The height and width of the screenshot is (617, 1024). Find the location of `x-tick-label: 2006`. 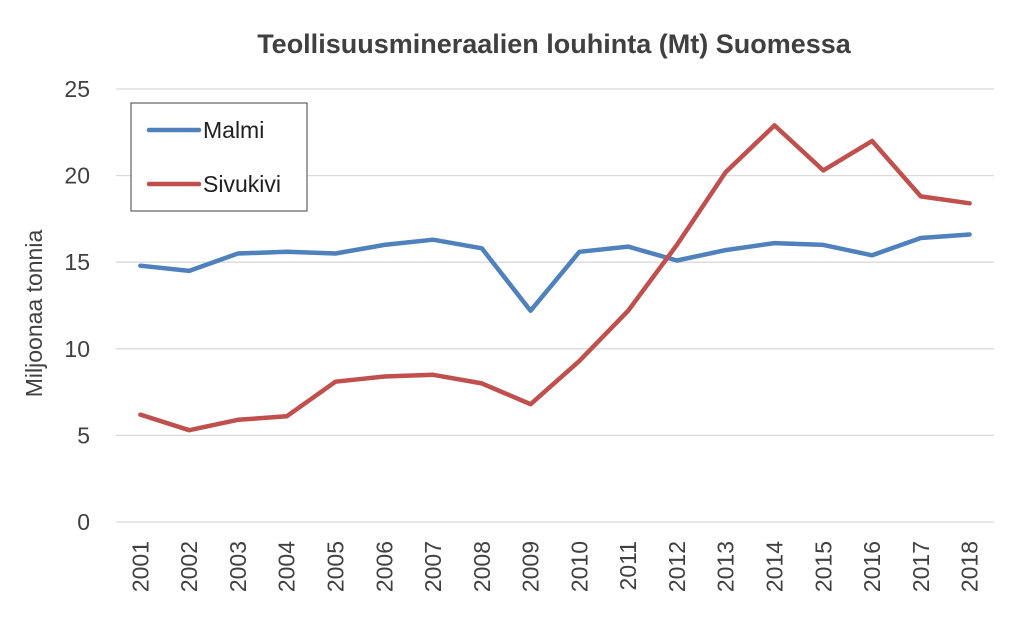

x-tick-label: 2006 is located at coordinates (384, 566).